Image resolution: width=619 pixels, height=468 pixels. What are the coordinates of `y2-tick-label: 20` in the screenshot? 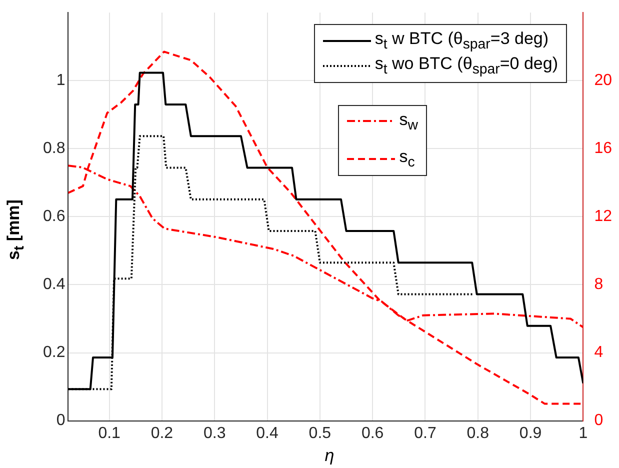 It's located at (603, 81).